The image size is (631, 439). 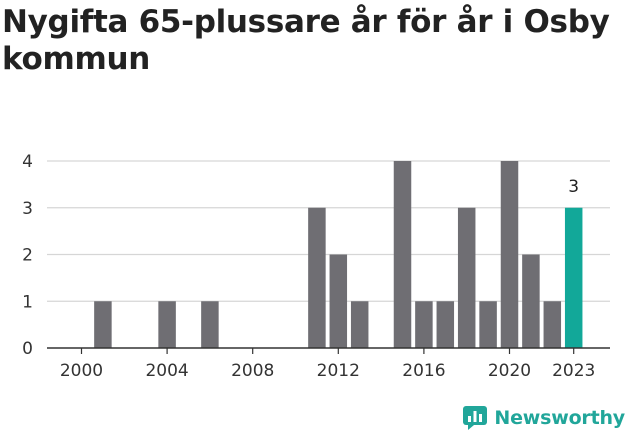 What do you see at coordinates (424, 324) in the screenshot?
I see `bar-2016` at bounding box center [424, 324].